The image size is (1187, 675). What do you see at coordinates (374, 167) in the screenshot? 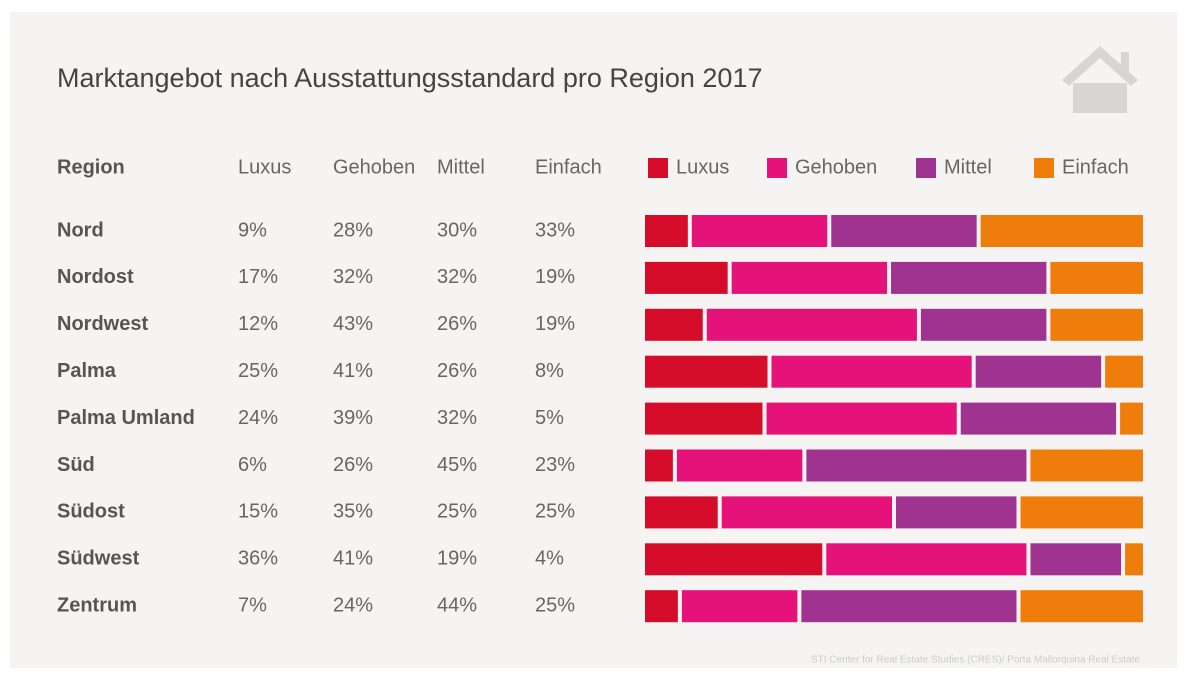
I see `column-header: Gehoben` at bounding box center [374, 167].